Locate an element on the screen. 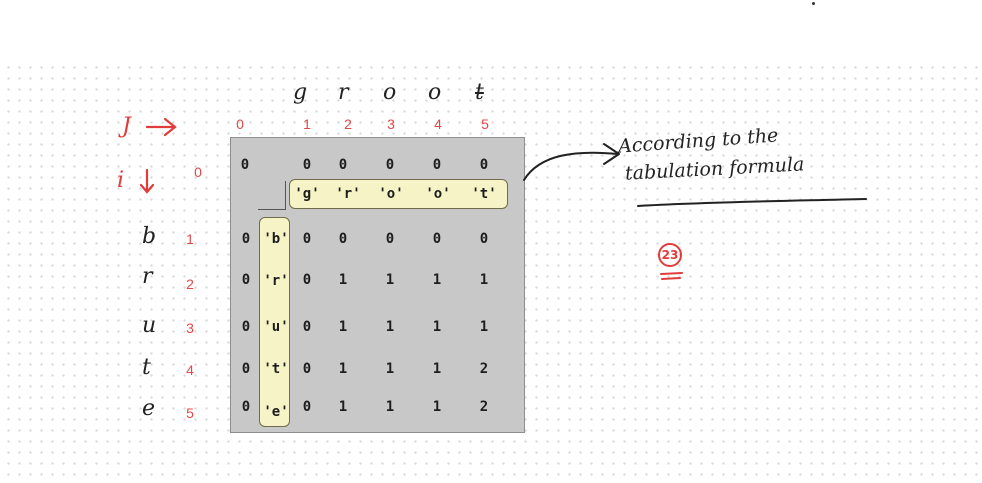 The height and width of the screenshot is (483, 982). column-chars-highlight is located at coordinates (398, 194).